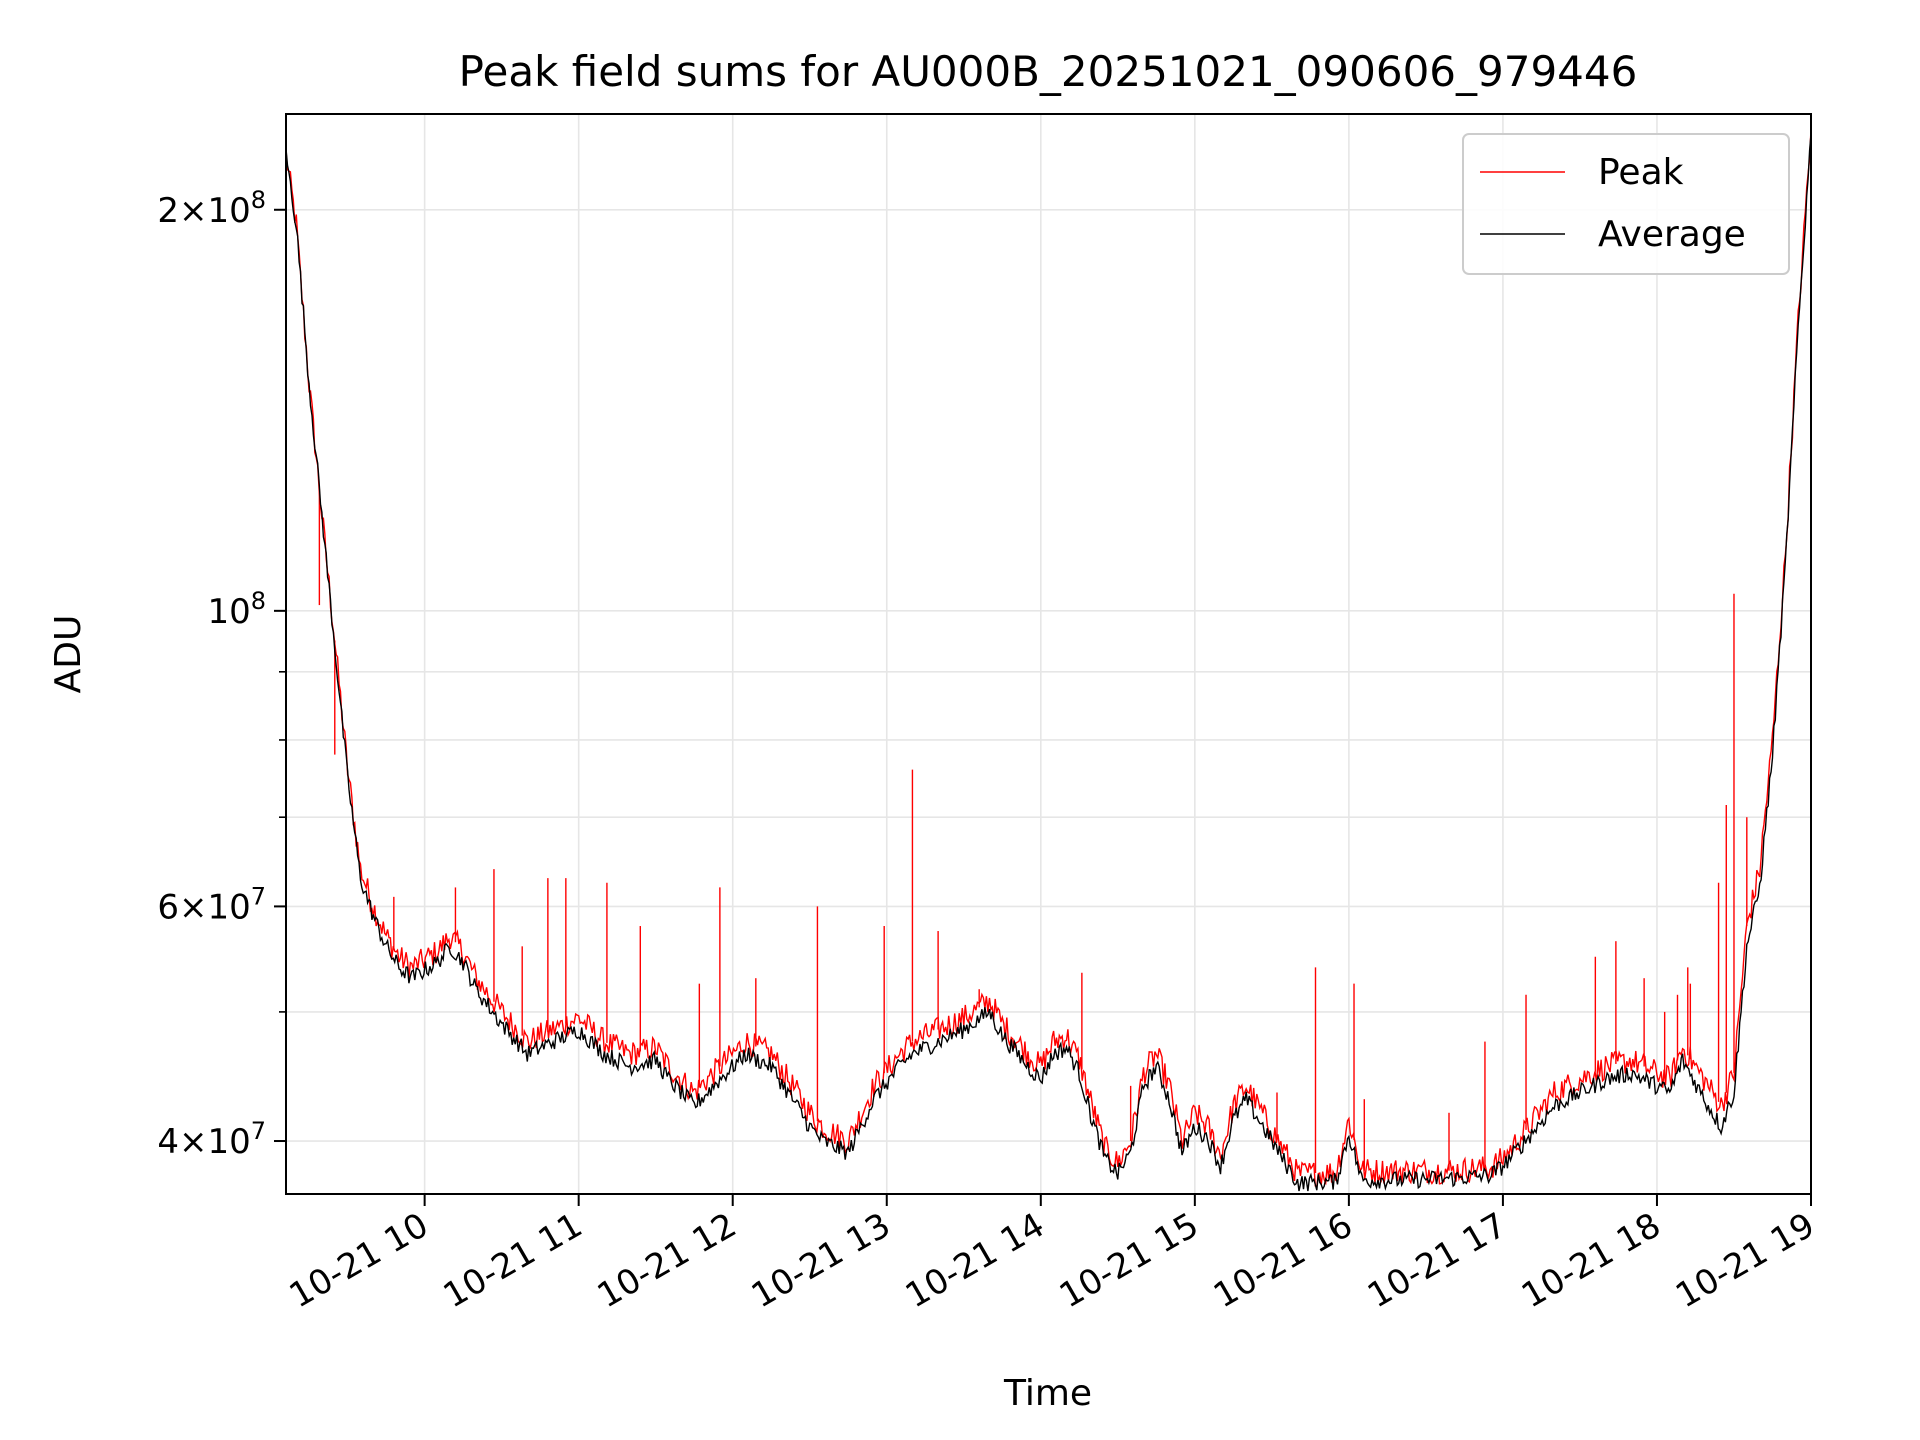  I want to click on y-tick-label: 2×108, so click(211, 208).